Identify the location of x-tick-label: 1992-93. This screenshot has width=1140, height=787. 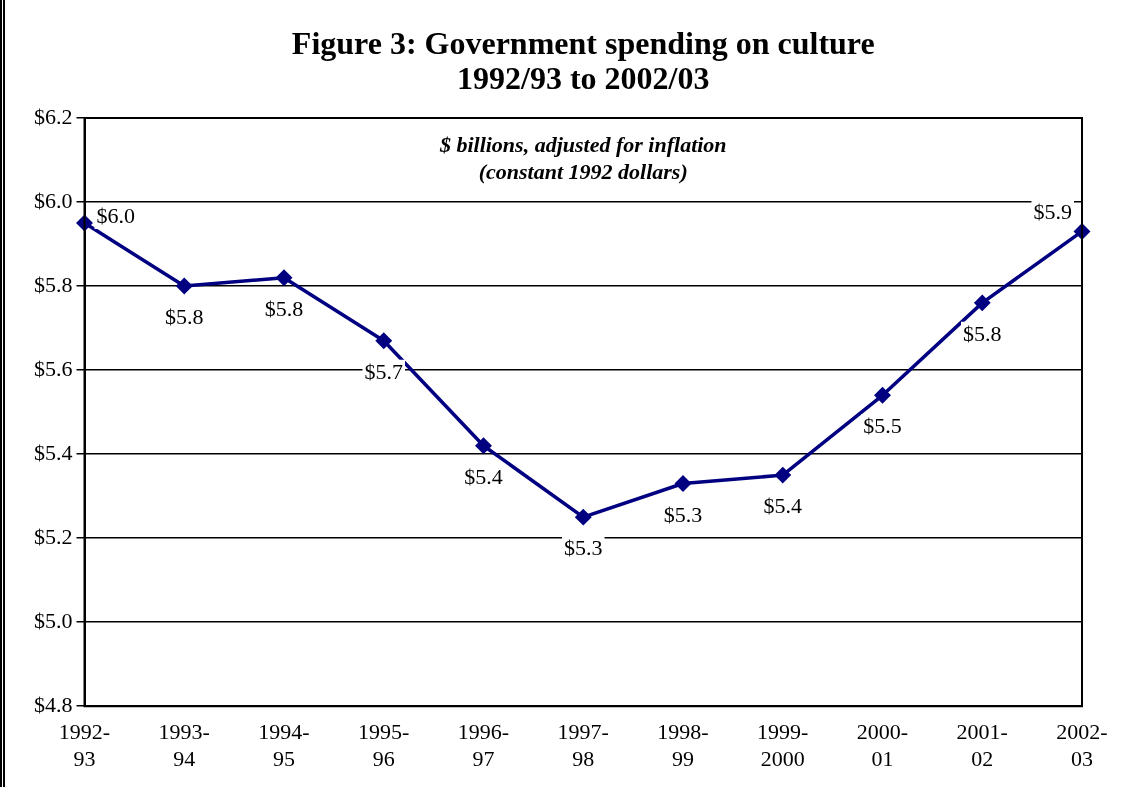
(84, 745).